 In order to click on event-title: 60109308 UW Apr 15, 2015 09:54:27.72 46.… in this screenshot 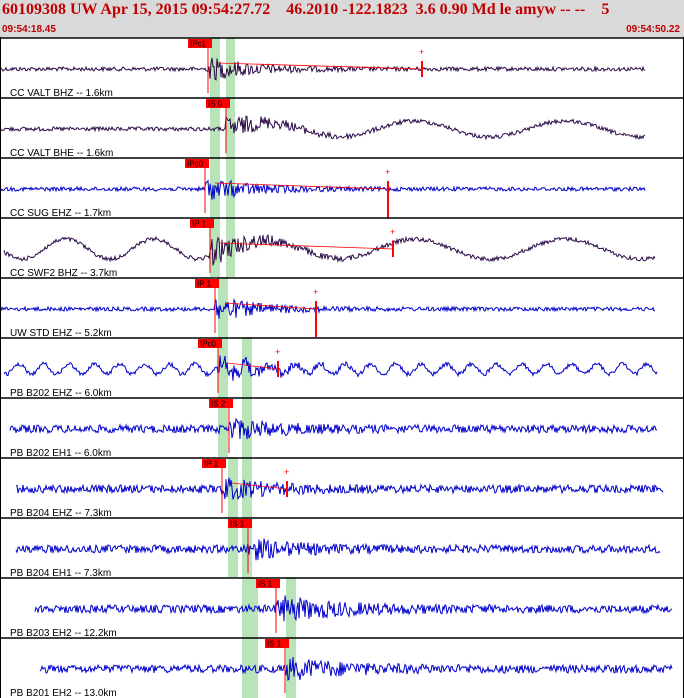, I will do `click(306, 9)`.